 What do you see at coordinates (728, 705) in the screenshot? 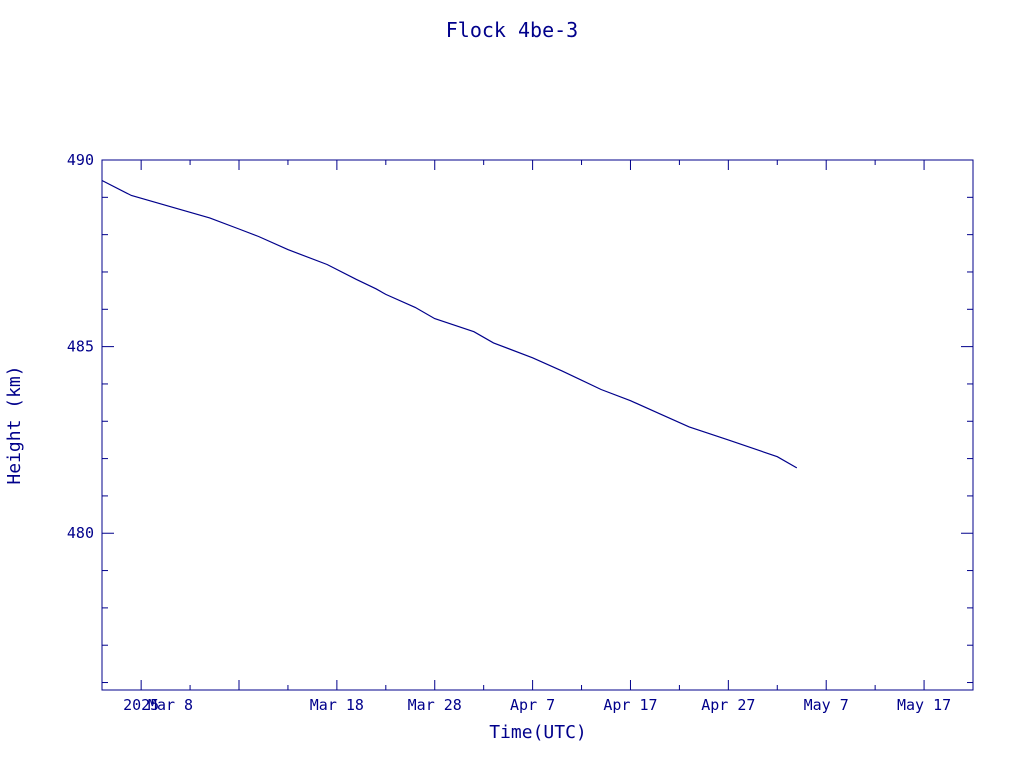
I see `x-tick-label: Apr 27` at bounding box center [728, 705].